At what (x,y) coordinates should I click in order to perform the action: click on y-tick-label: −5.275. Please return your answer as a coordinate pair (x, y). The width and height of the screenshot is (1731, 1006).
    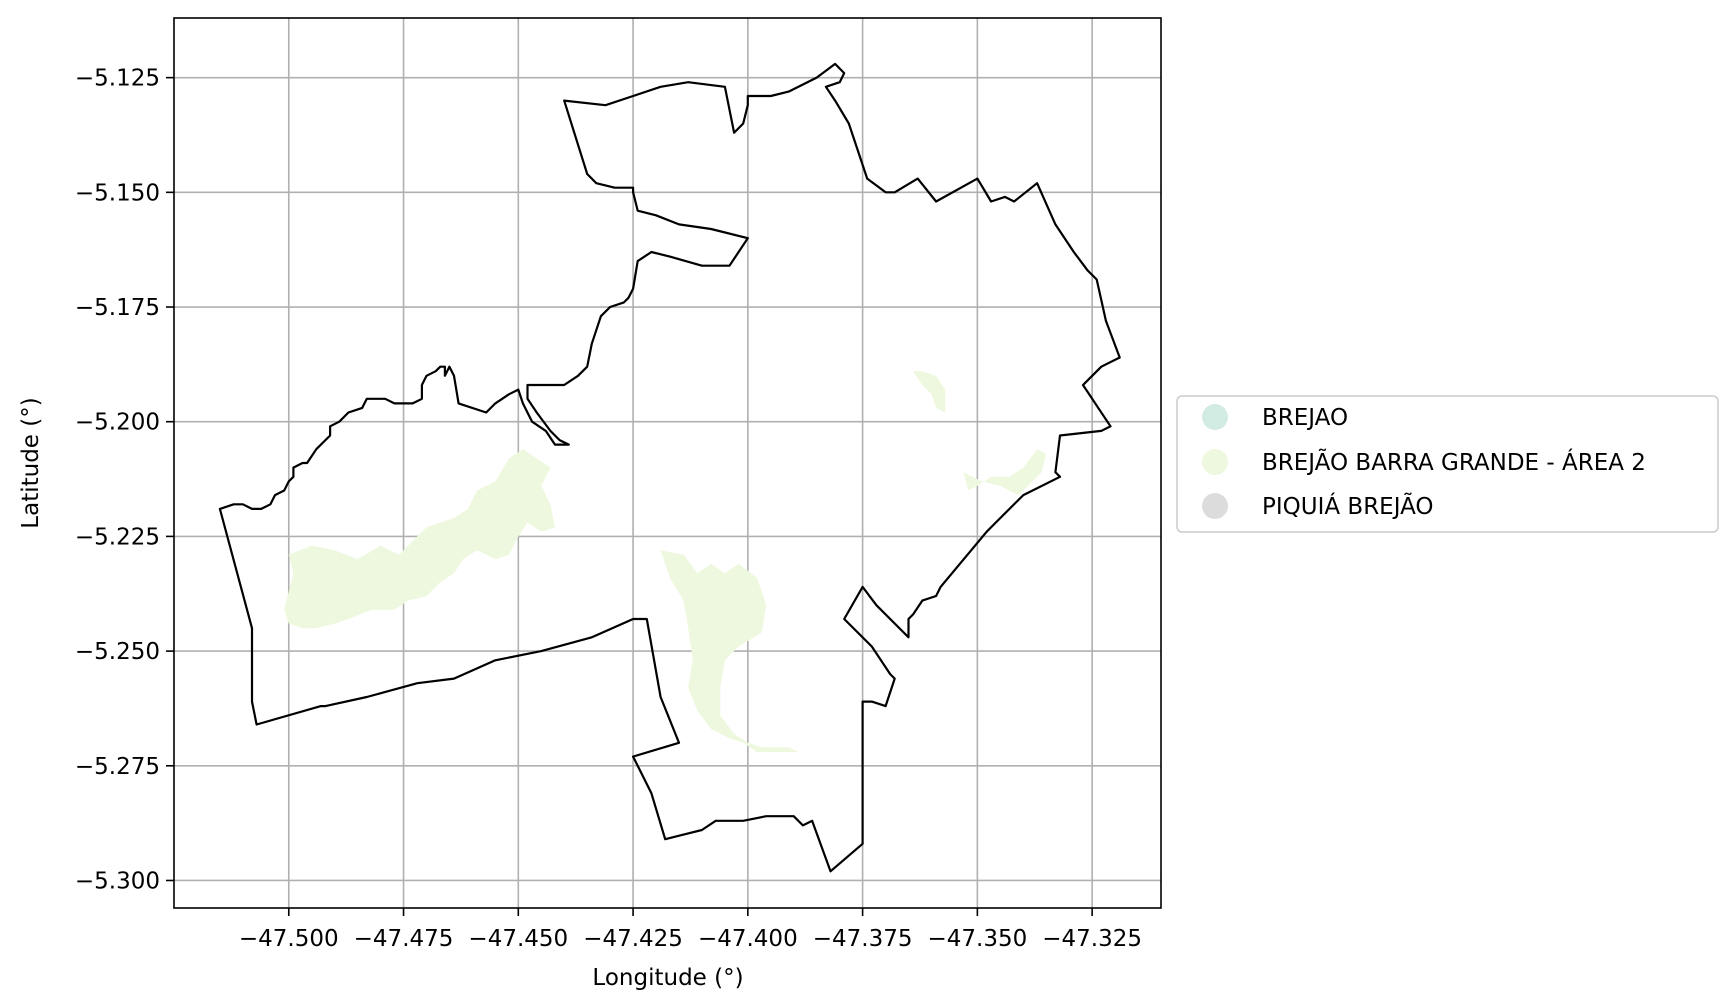
    Looking at the image, I should click on (117, 767).